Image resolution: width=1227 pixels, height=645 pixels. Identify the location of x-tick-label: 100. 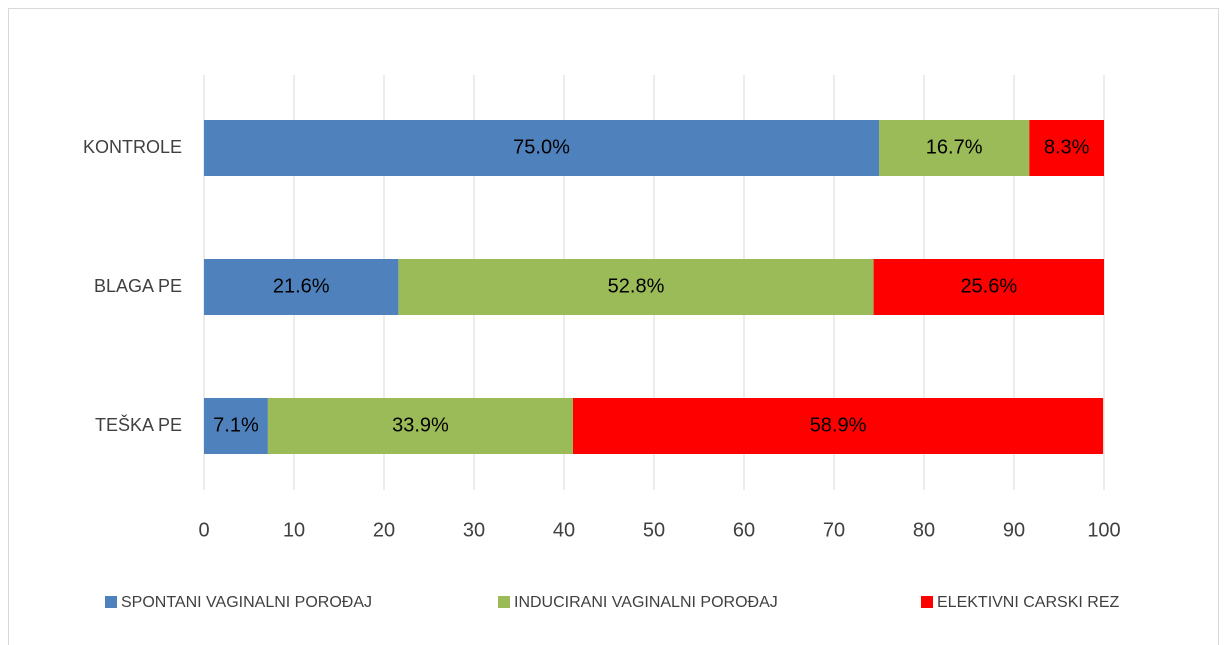
(1103, 530).